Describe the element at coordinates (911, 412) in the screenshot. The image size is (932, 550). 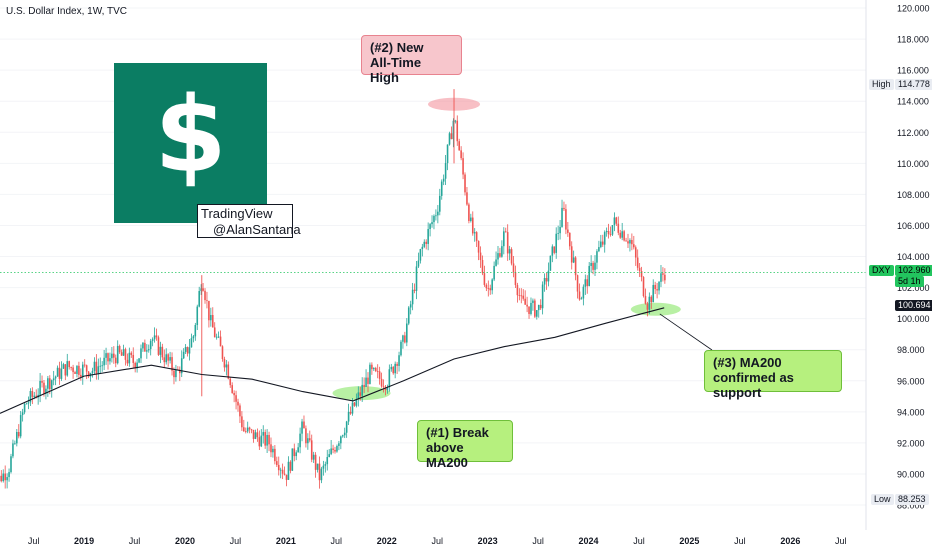
I see `y-tick-label: 94.000` at that location.